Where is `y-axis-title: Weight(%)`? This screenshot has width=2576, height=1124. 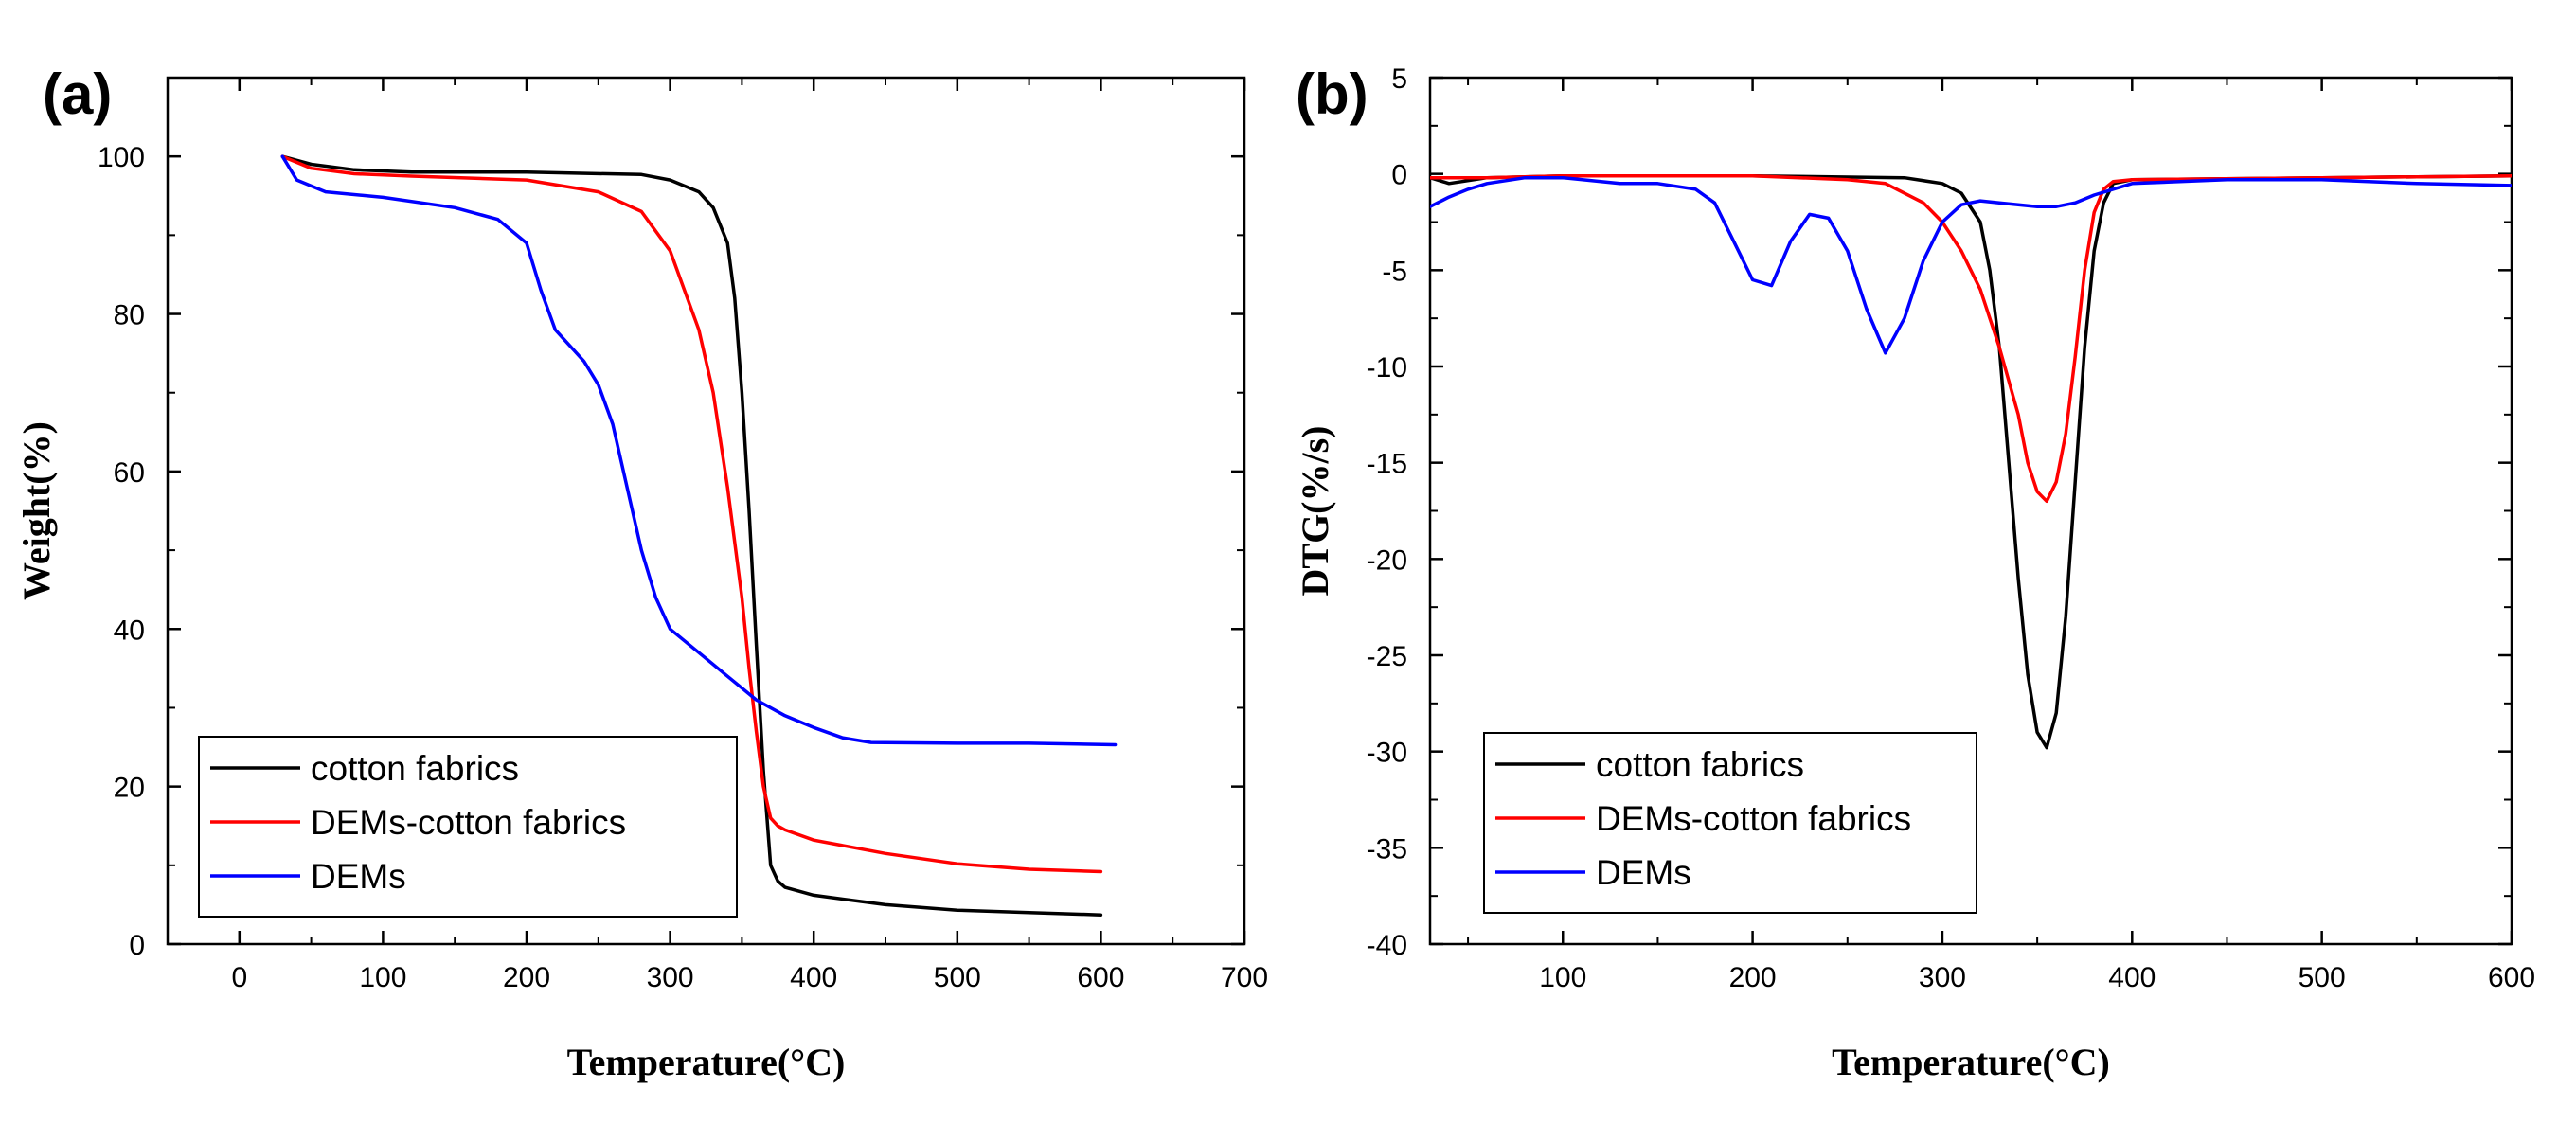
y-axis-title: Weight(%) is located at coordinates (36, 510).